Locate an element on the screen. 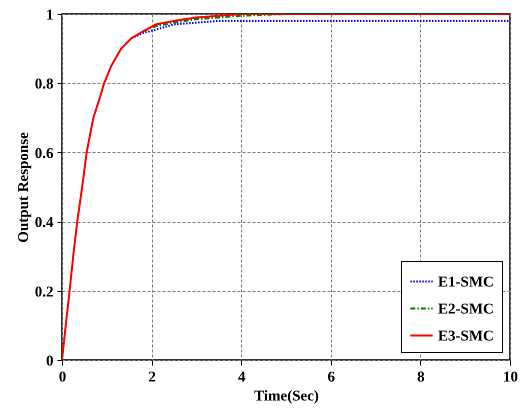  legend-label: E1-SMC is located at coordinates (466, 282).